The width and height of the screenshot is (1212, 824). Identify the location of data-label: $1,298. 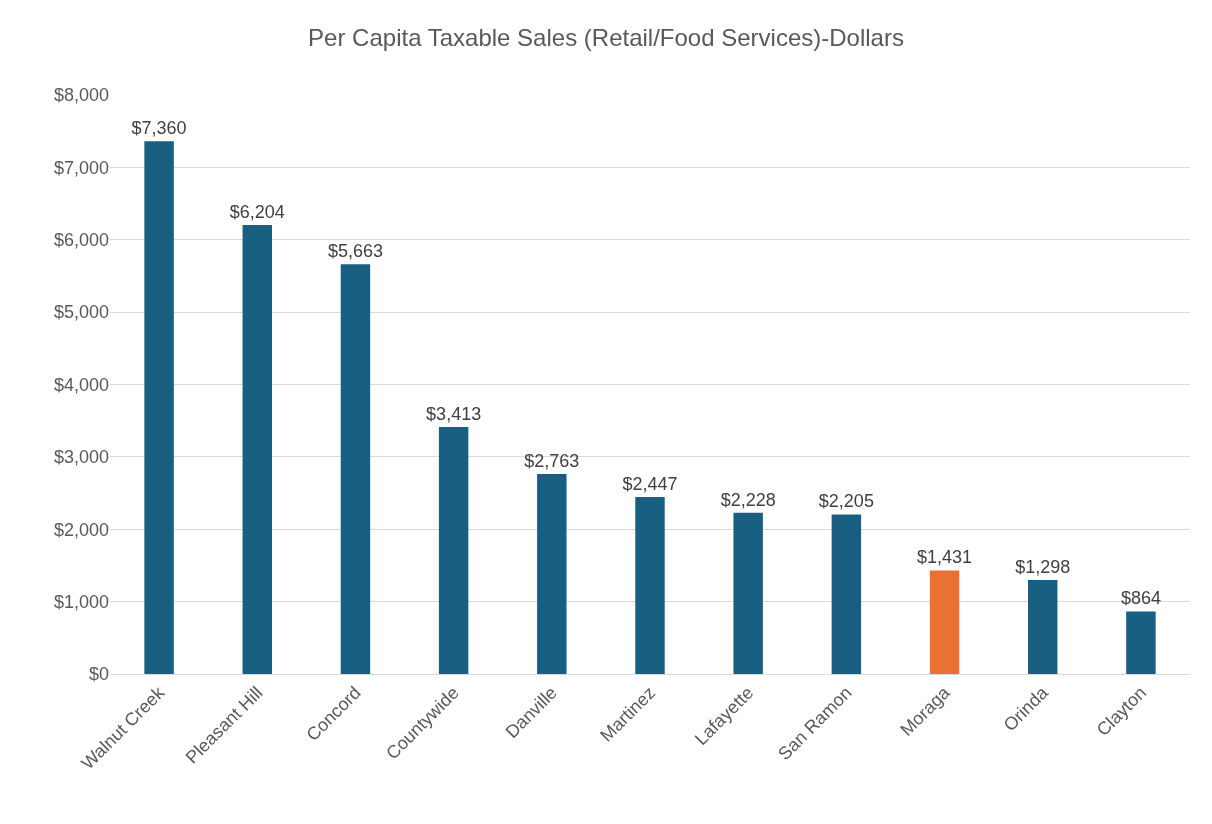
(1043, 567).